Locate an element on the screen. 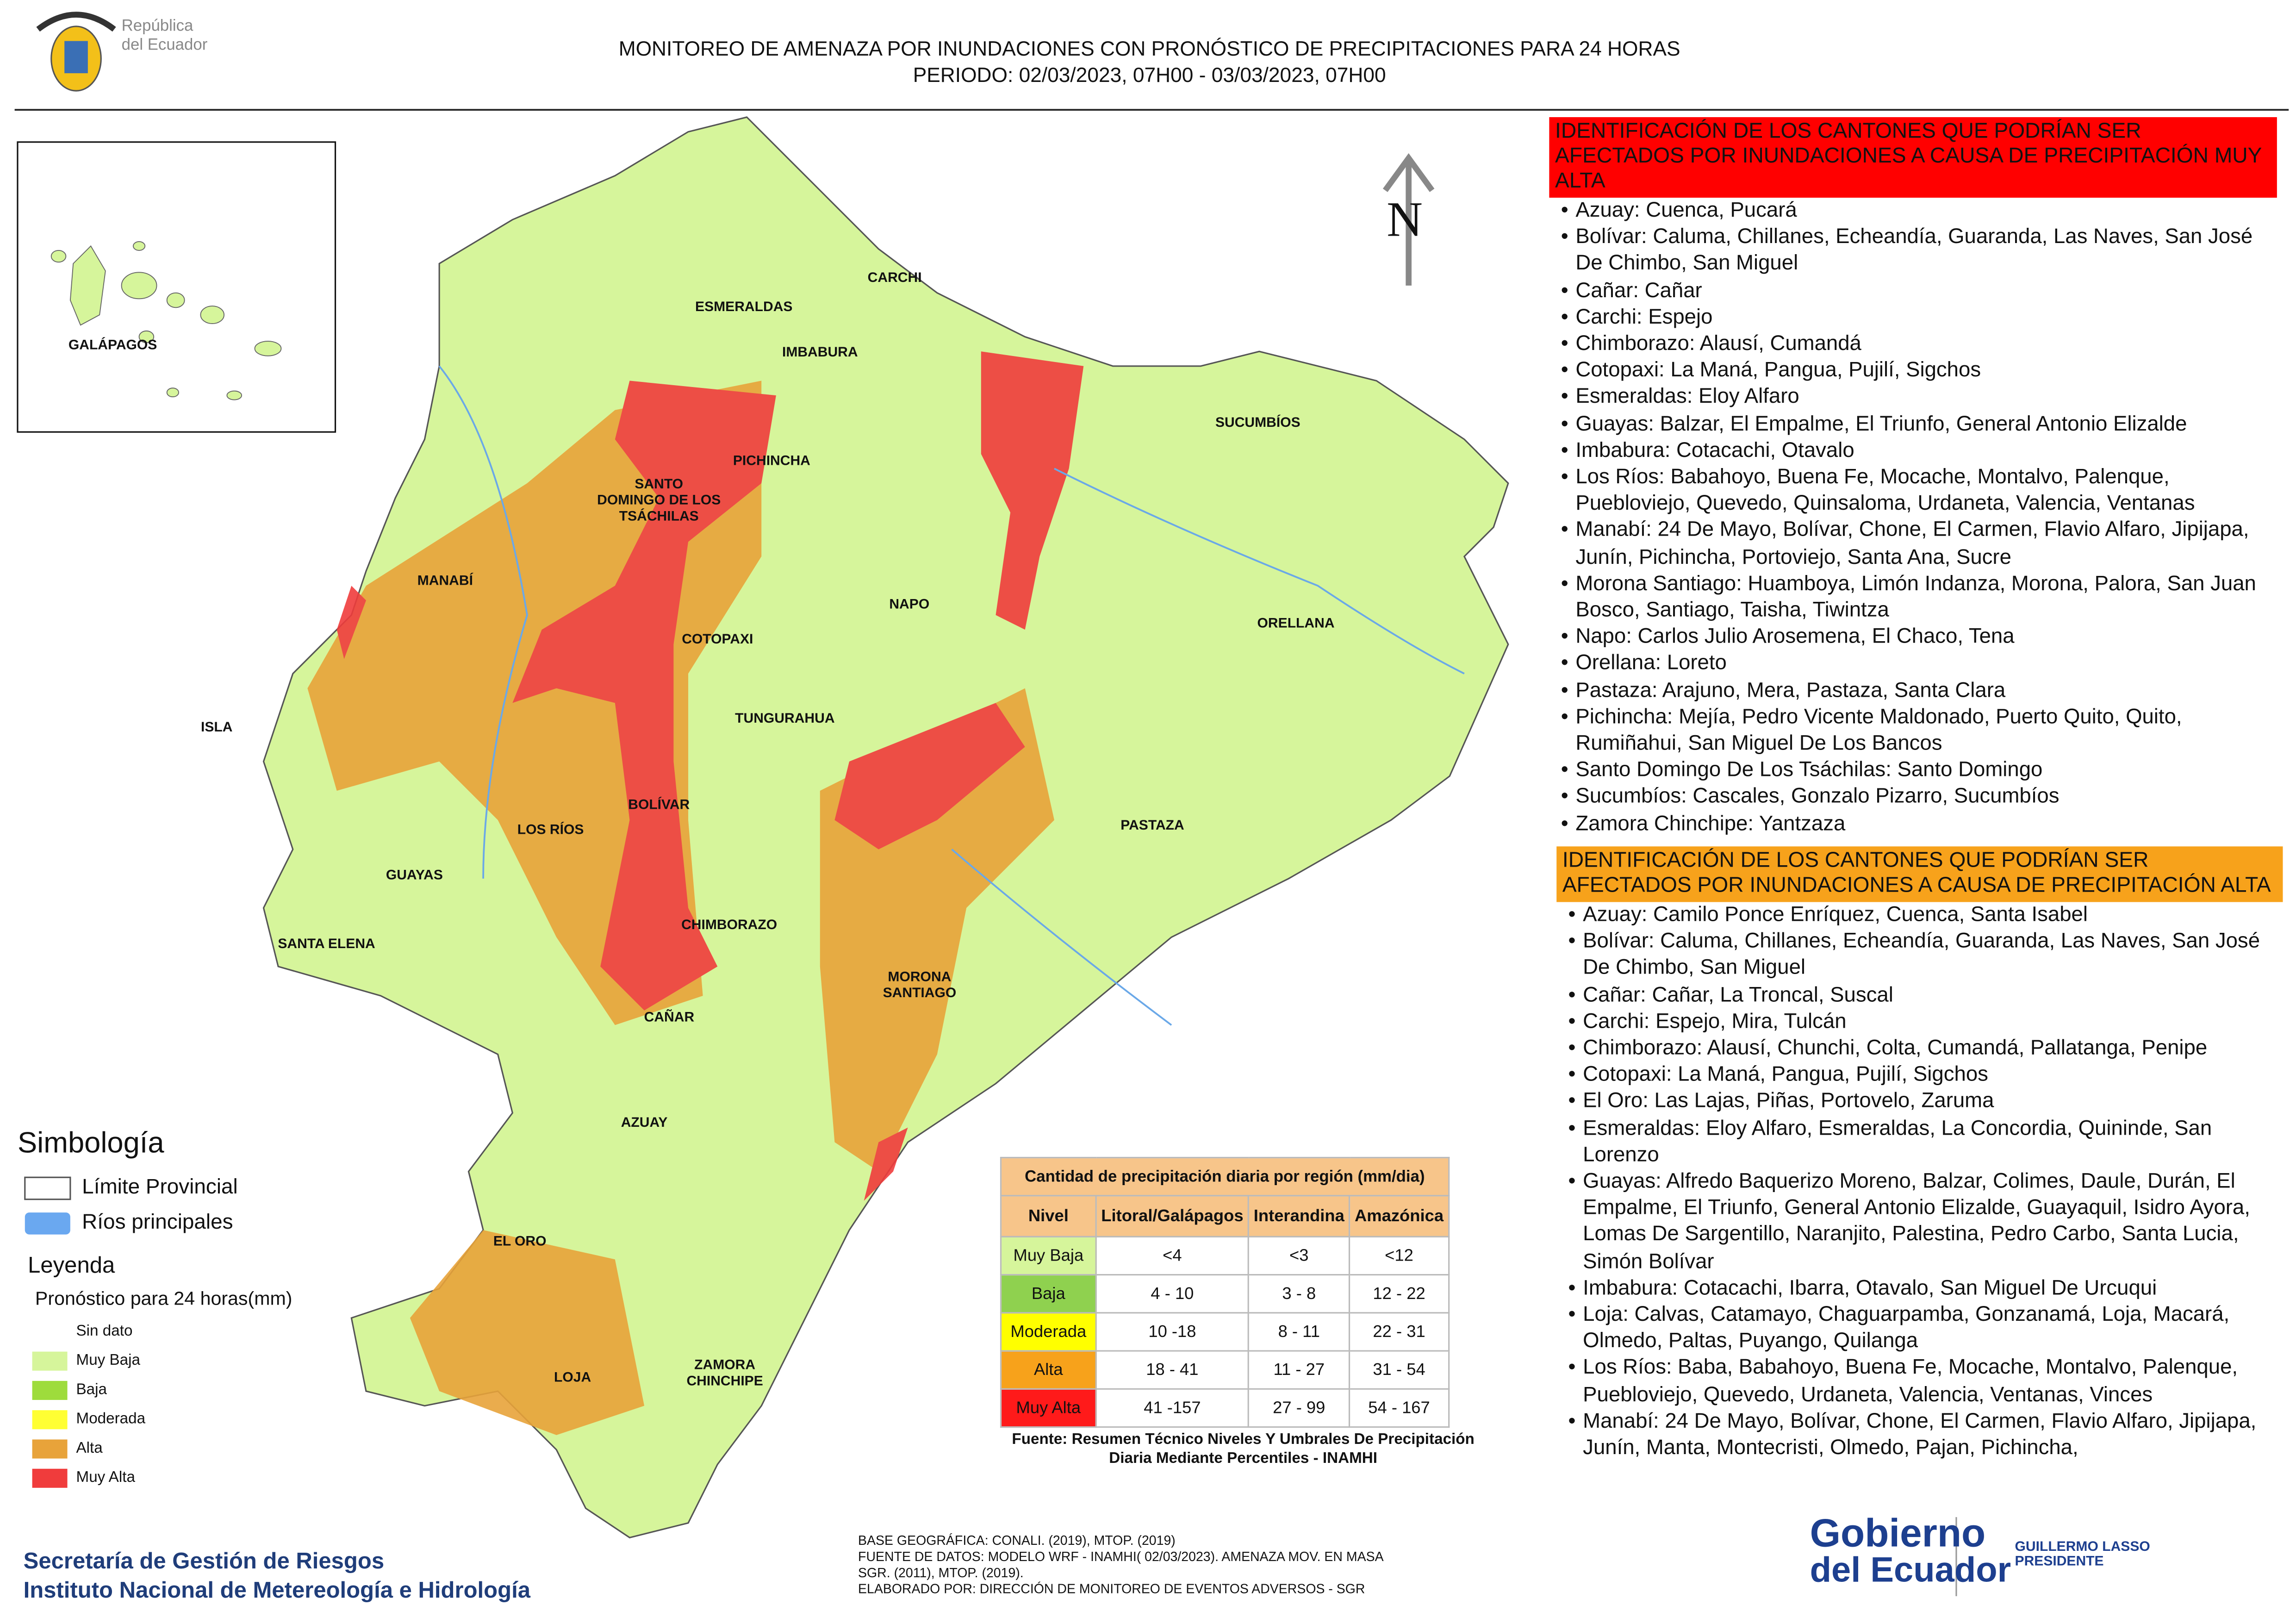  canton-item: Esmeraldas: Eloy Alfaro is located at coordinates (1919, 397).